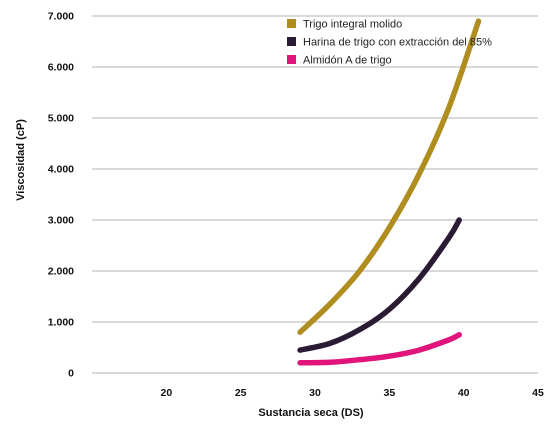 The height and width of the screenshot is (426, 552). Describe the element at coordinates (61, 119) in the screenshot. I see `y-tick-label: 5.000` at that location.